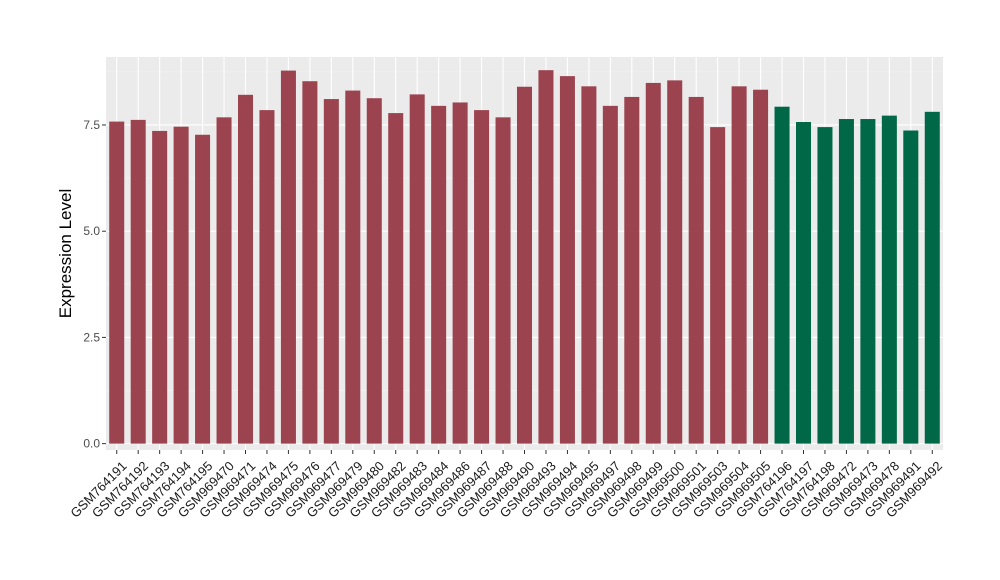 The height and width of the screenshot is (580, 1000). I want to click on bar-gsm969479, so click(353, 267).